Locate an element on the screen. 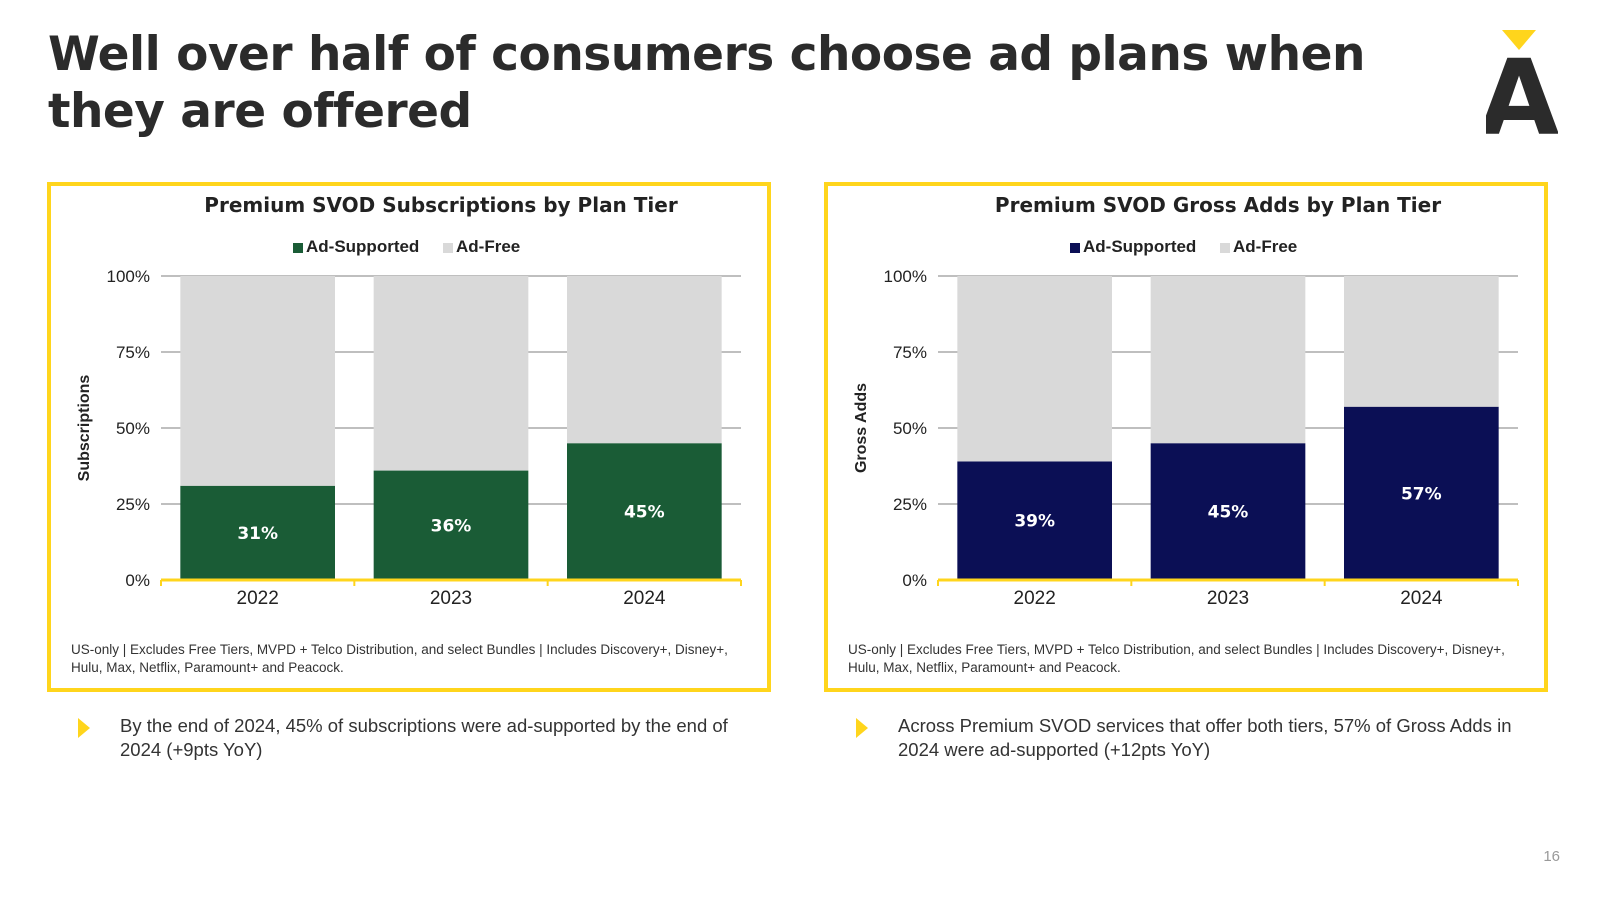  data-label: 39% is located at coordinates (1034, 522).